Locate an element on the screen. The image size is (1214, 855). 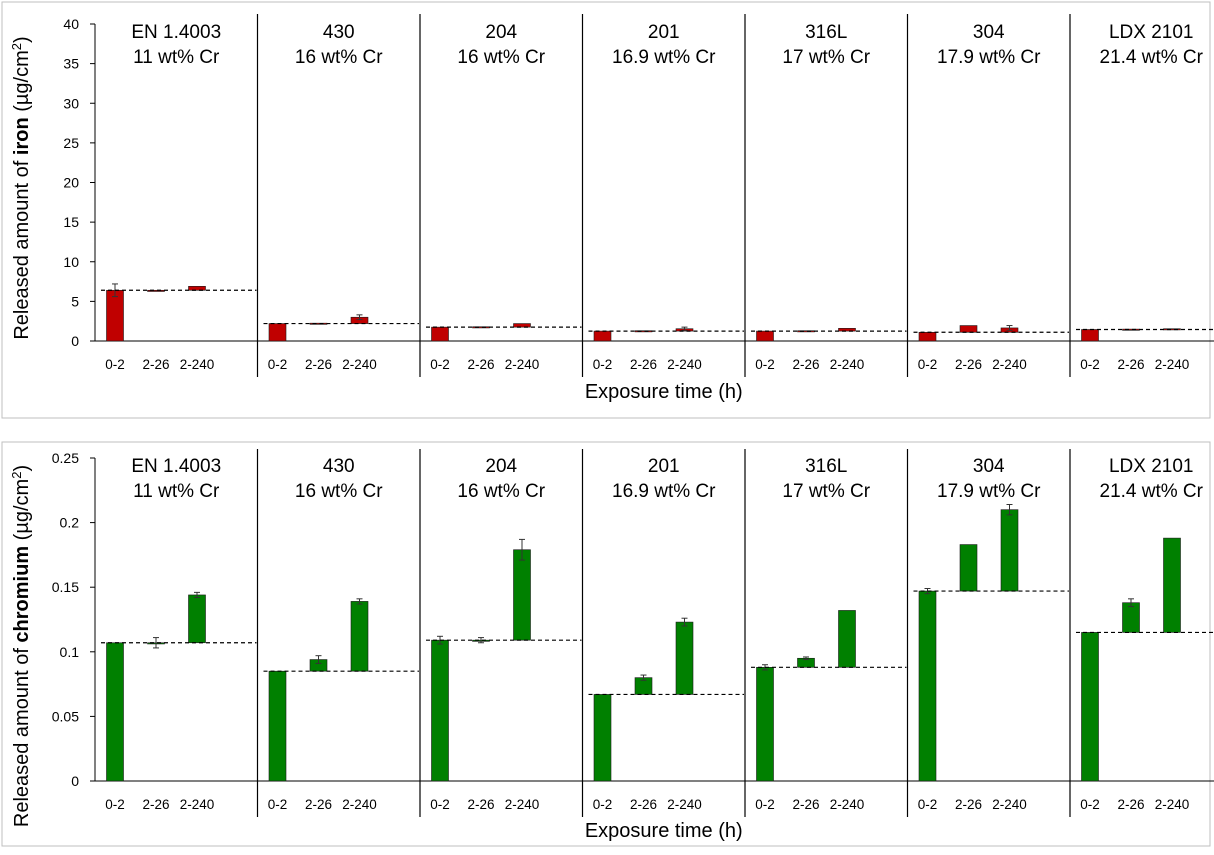
y-tick-label: 5 is located at coordinates (75, 301).